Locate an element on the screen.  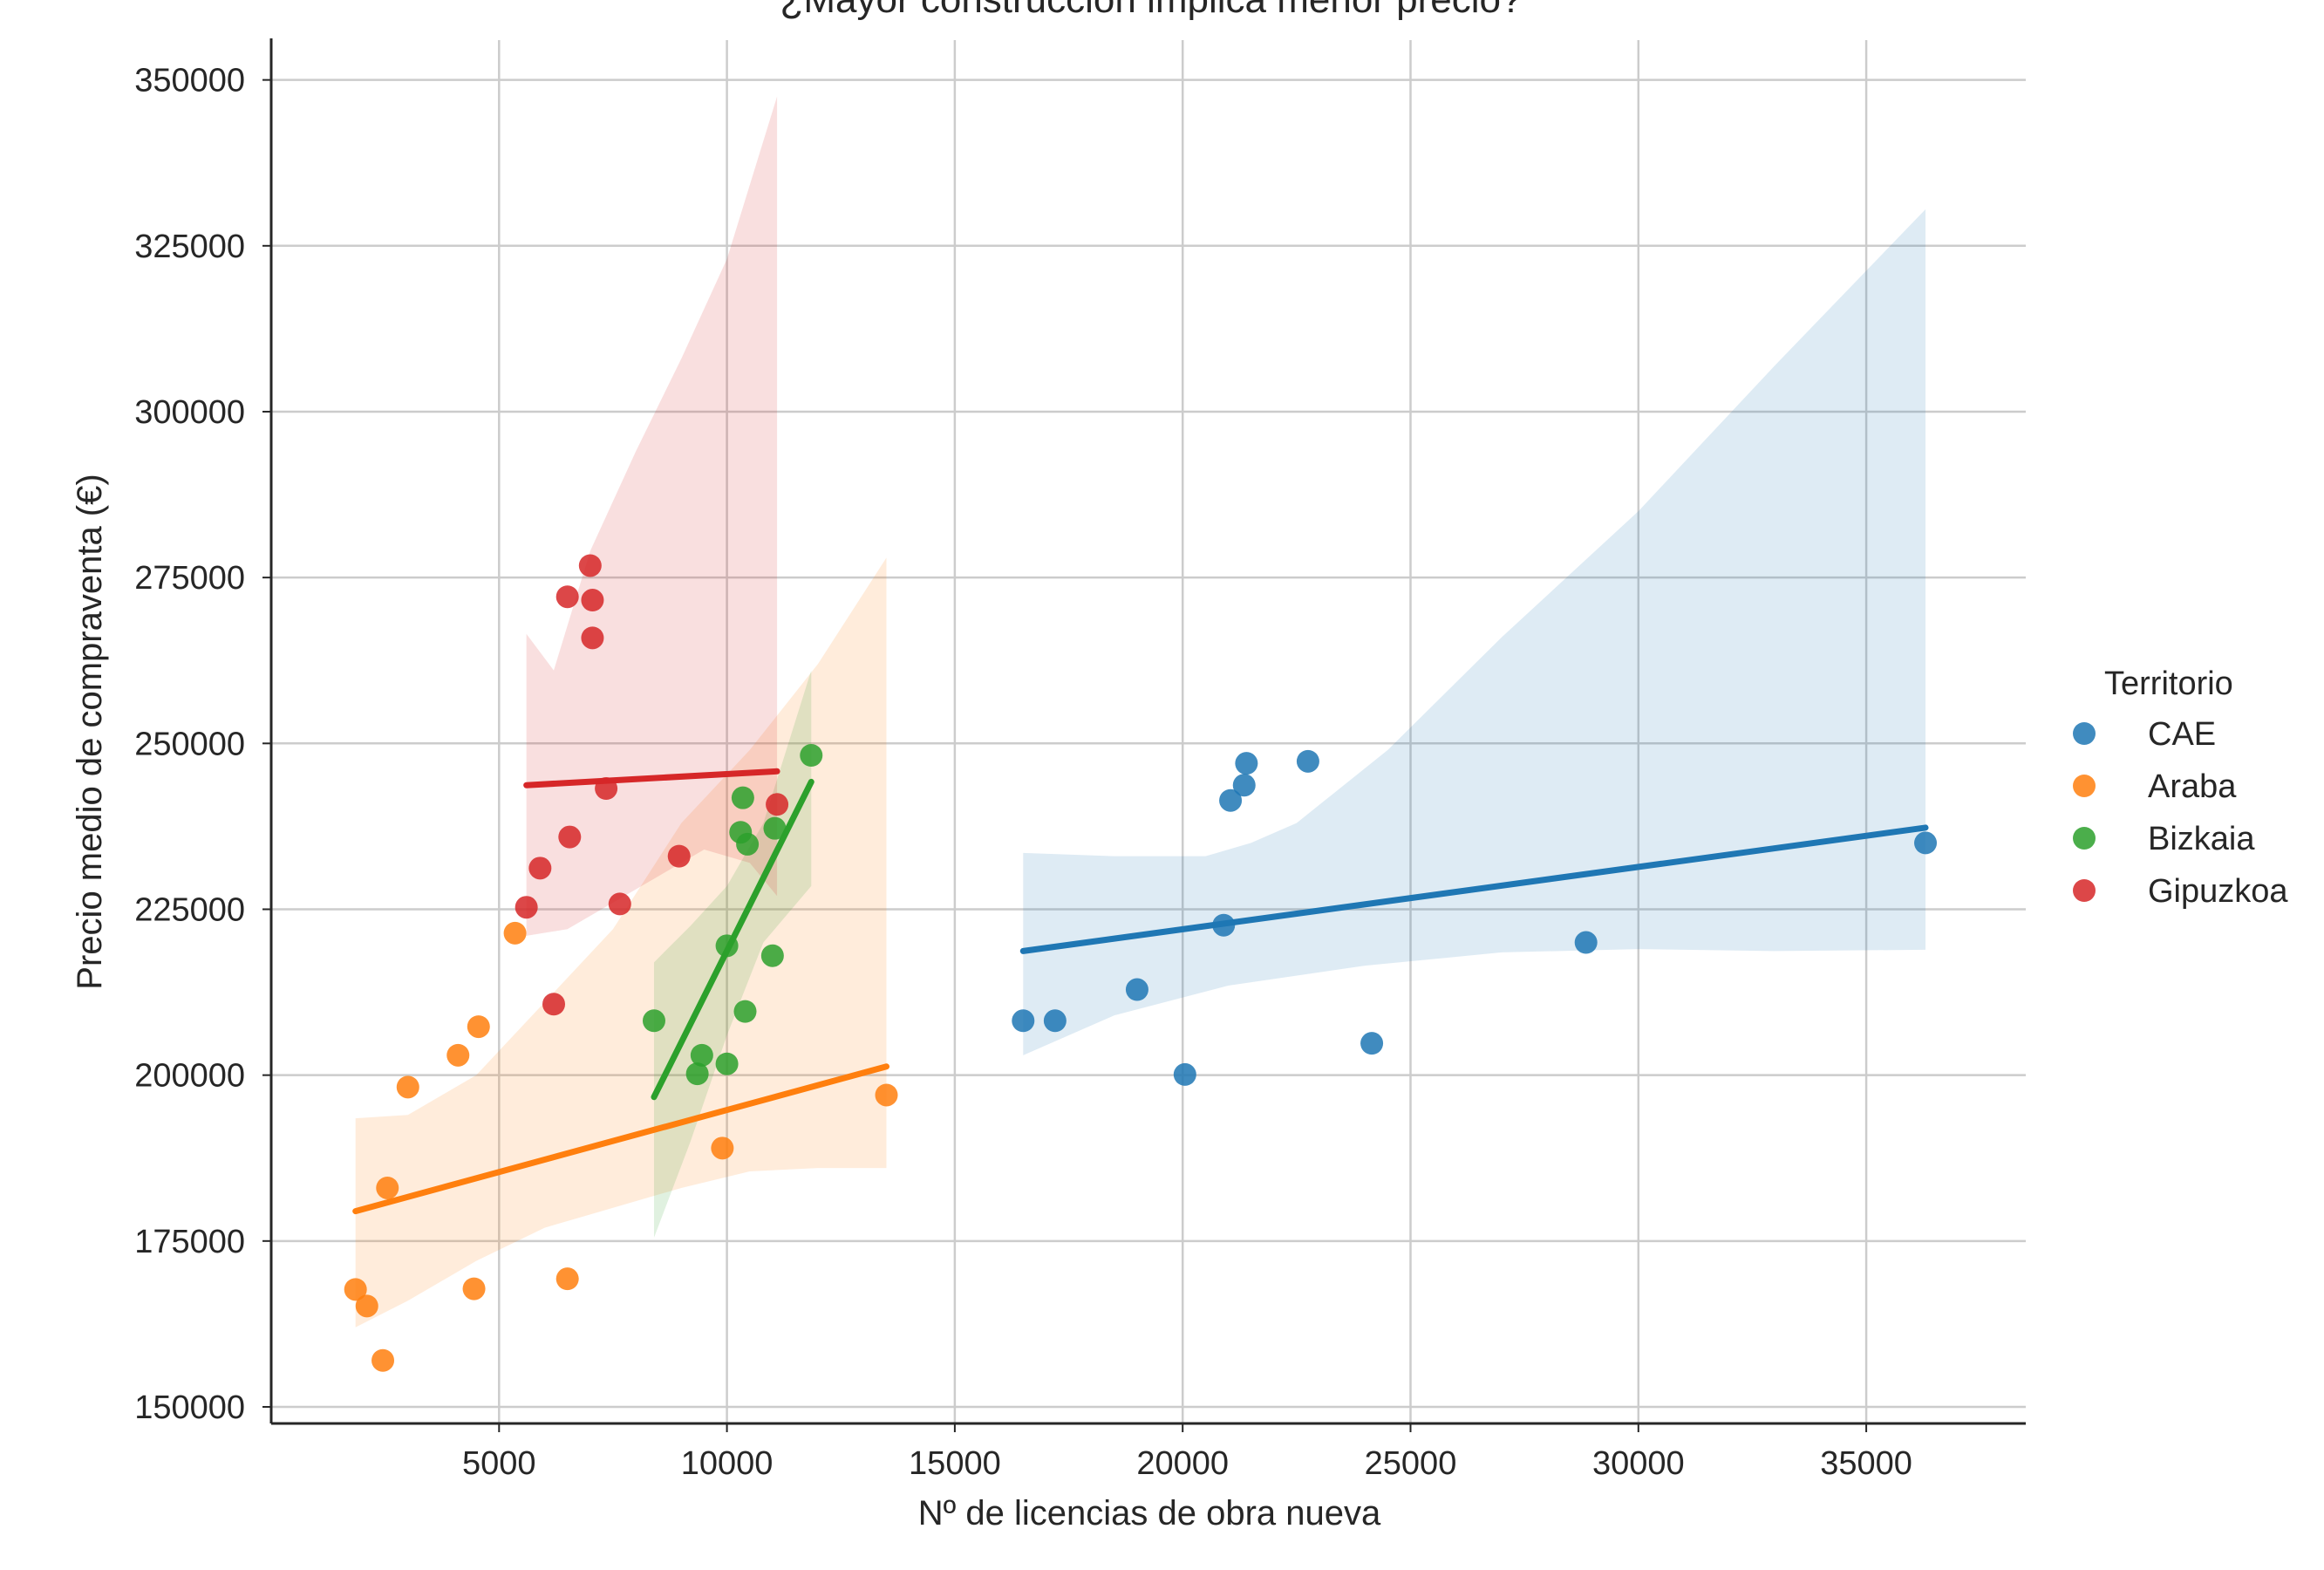
y-tick-label: 175000 is located at coordinates (189, 1242).